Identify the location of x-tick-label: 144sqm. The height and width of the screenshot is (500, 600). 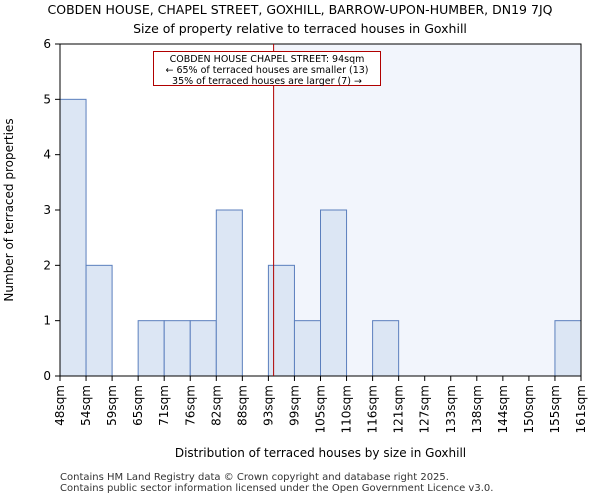
(503, 409).